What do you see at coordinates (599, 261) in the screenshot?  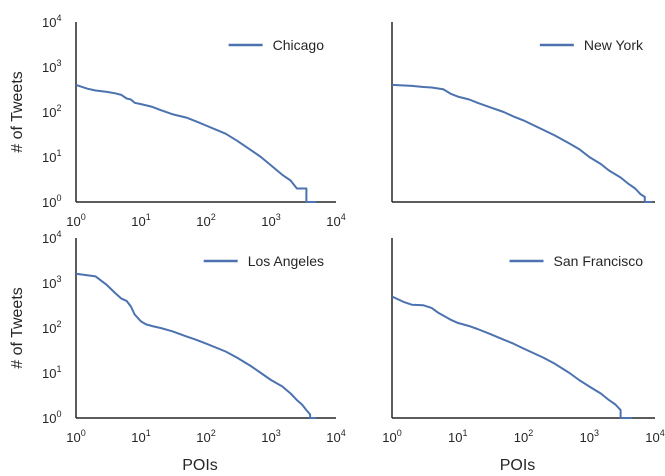 I see `legend-label: San Francisco` at bounding box center [599, 261].